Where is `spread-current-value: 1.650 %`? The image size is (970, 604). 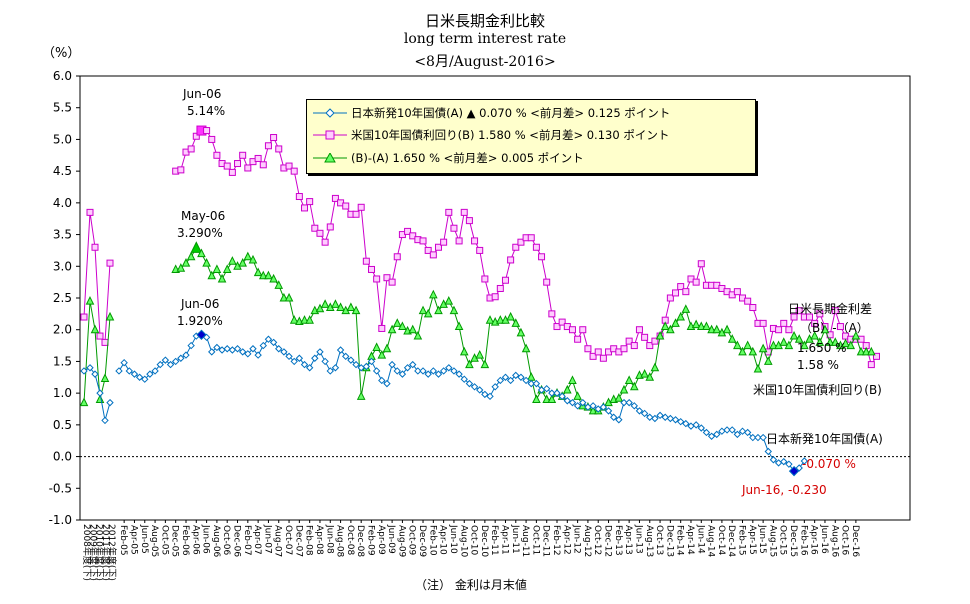
spread-current-value: 1.650 % is located at coordinates (822, 348).